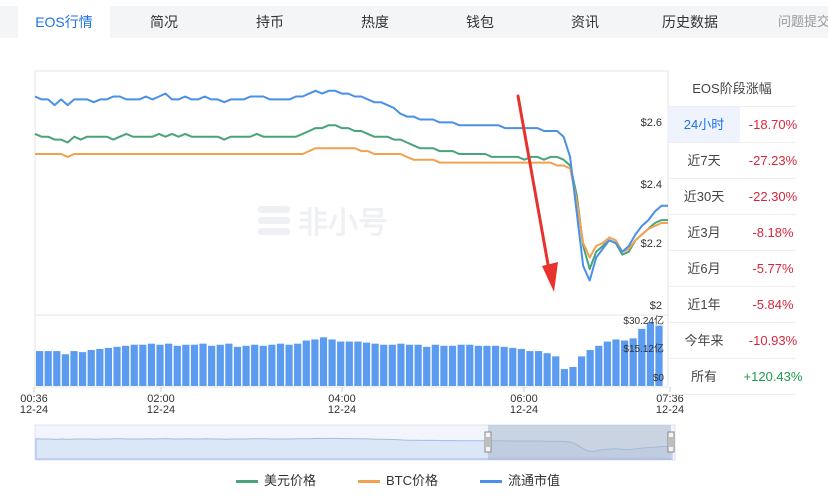 The image size is (828, 498). Describe the element at coordinates (375, 22) in the screenshot. I see `tab-popularity: 热度` at that location.